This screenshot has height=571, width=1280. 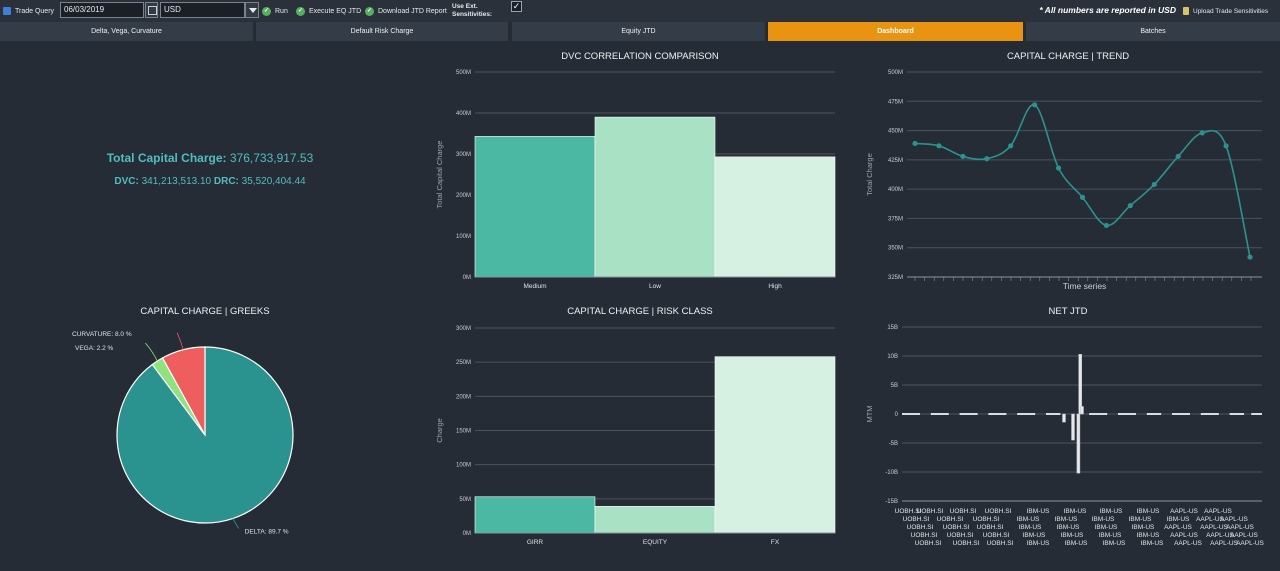 What do you see at coordinates (126, 31) in the screenshot?
I see `tab-delta-vega-curvature: Delta, Vega, Curvature` at bounding box center [126, 31].